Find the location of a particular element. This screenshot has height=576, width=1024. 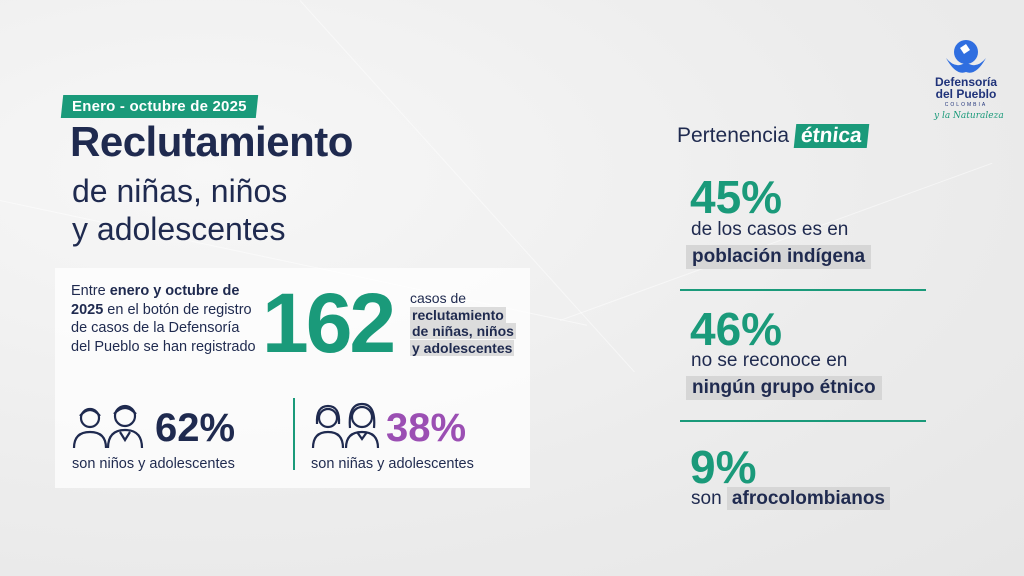

stat-none-pct: 46% is located at coordinates (736, 329).